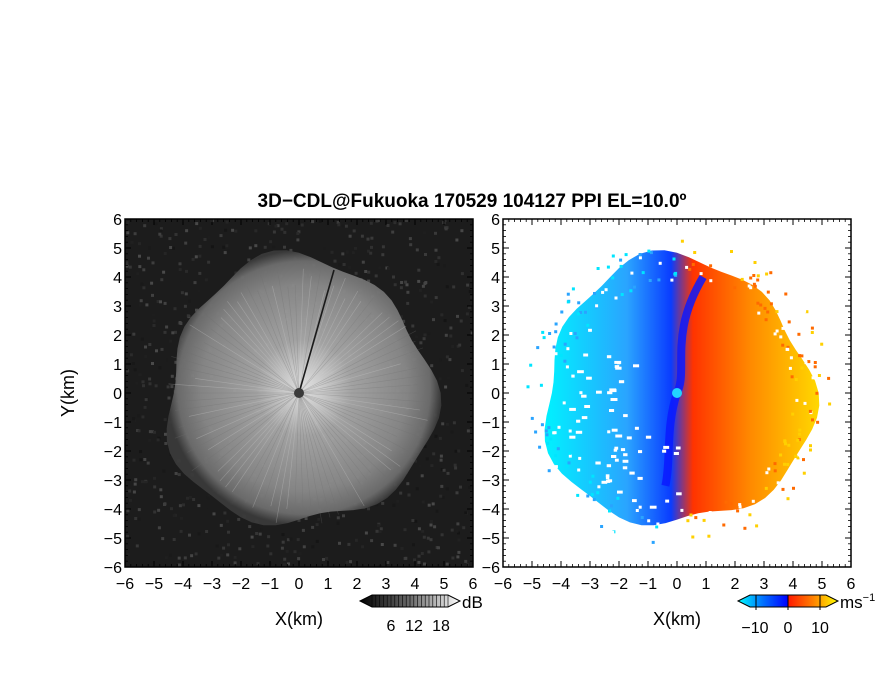 This screenshot has width=880, height=680. What do you see at coordinates (495, 394) in the screenshot?
I see `y-tick-label: 0` at bounding box center [495, 394].